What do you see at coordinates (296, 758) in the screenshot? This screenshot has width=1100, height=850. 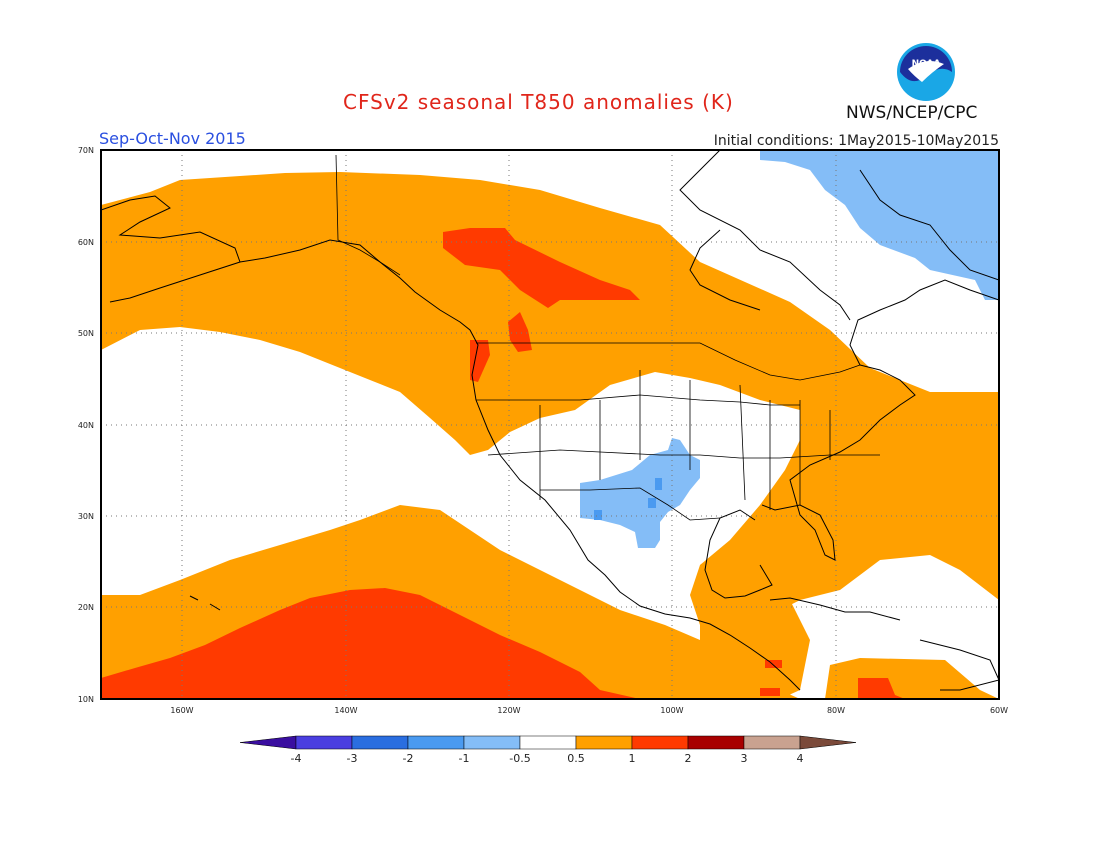 I see `colorbar-label: -4` at bounding box center [296, 758].